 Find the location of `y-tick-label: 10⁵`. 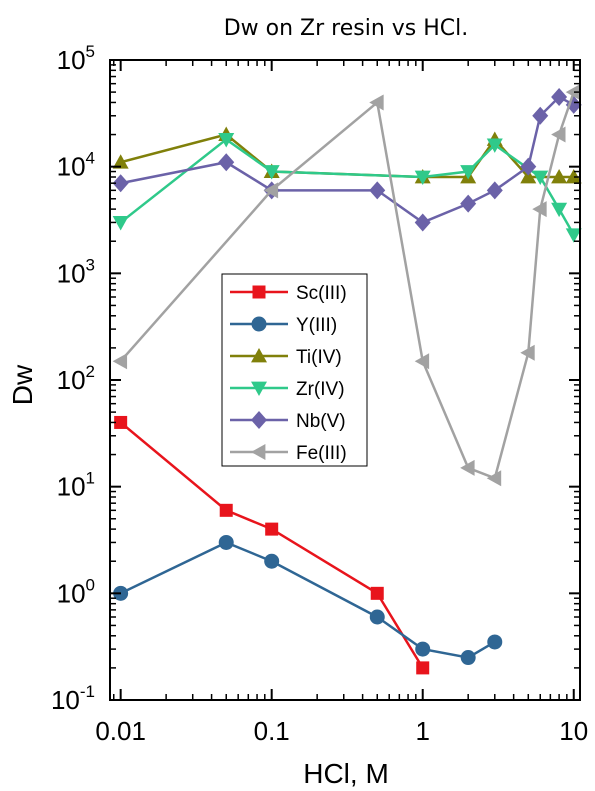

y-tick-label: 10⁵ is located at coordinates (76, 58).